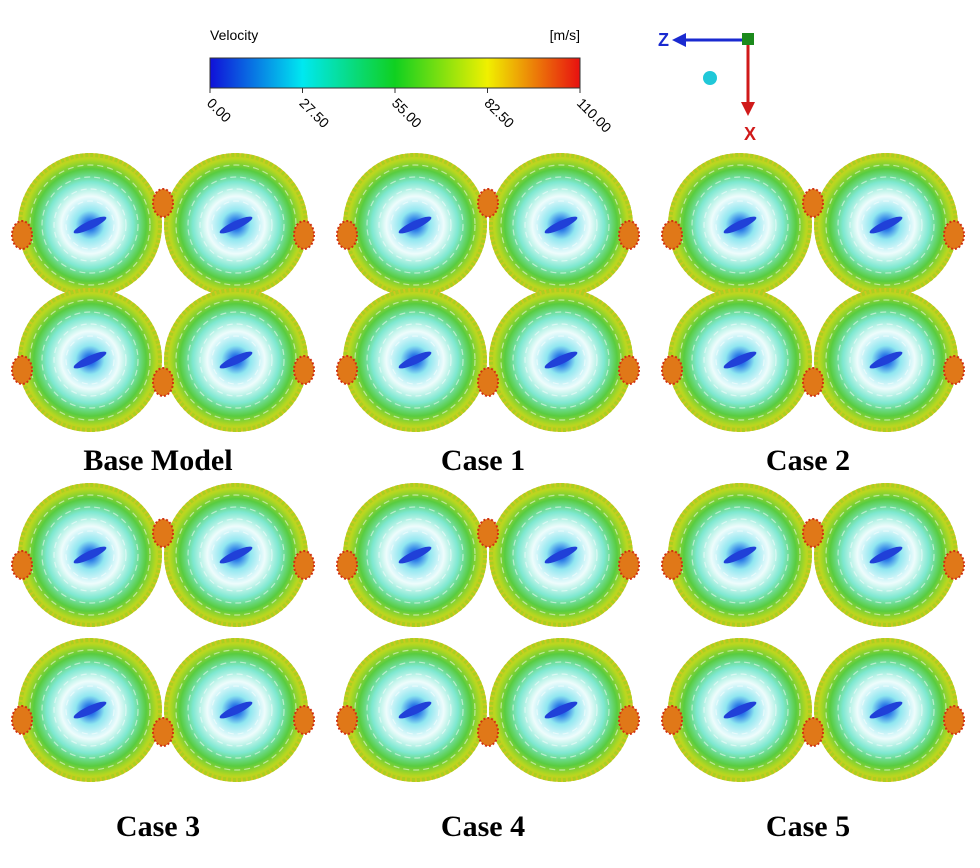  What do you see at coordinates (157, 460) in the screenshot?
I see `panel-label: Base Model` at bounding box center [157, 460].